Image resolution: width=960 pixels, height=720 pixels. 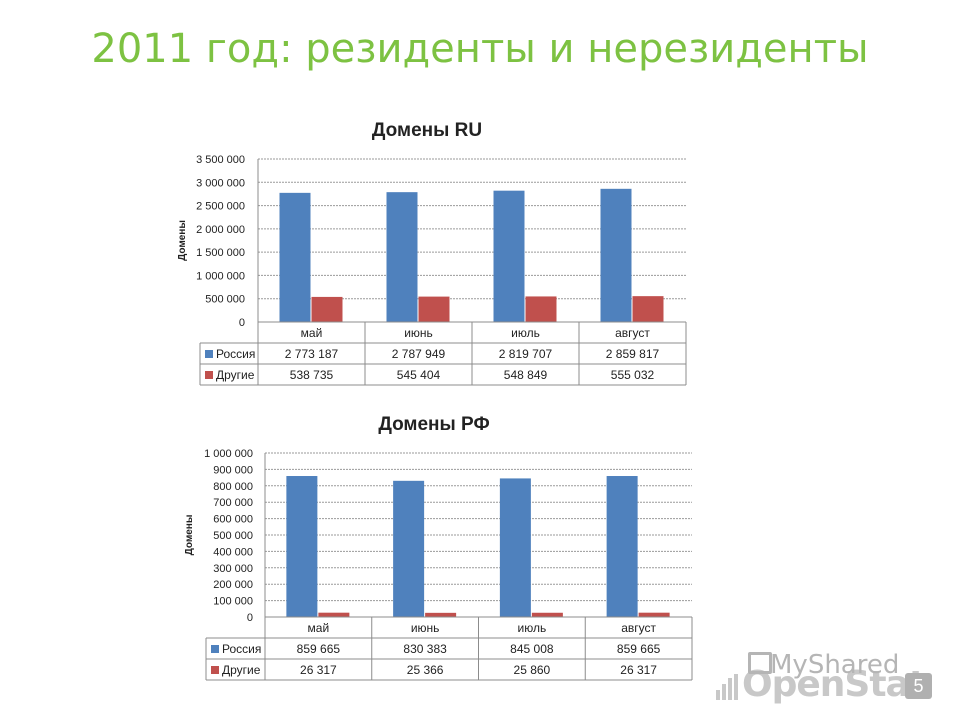 I want to click on y-tick-label: 3 000 000, so click(x=220, y=183).